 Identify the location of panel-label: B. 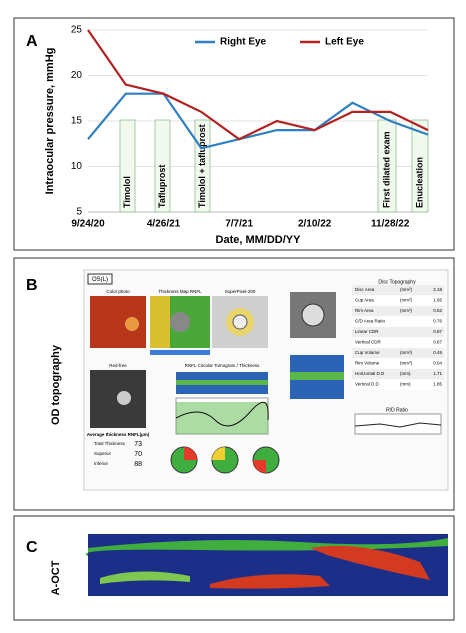
(32, 285).